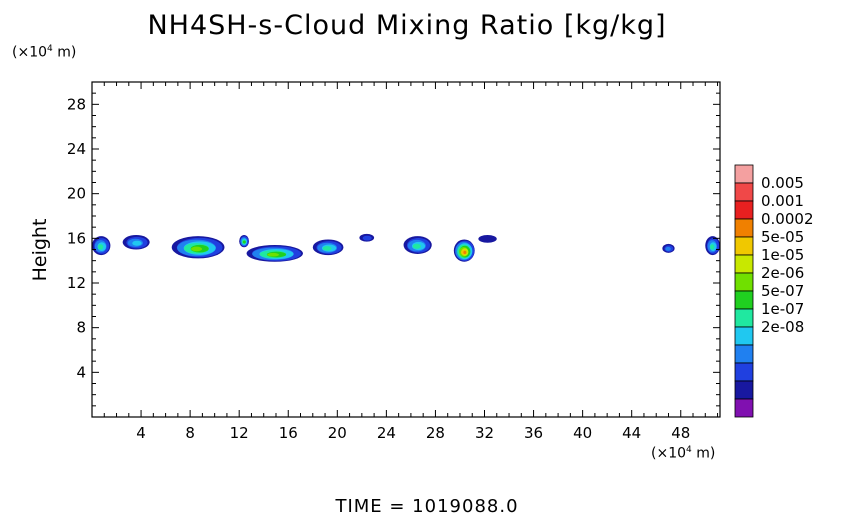 The width and height of the screenshot is (854, 519). What do you see at coordinates (435, 433) in the screenshot?
I see `x-tick-label: 28` at bounding box center [435, 433].